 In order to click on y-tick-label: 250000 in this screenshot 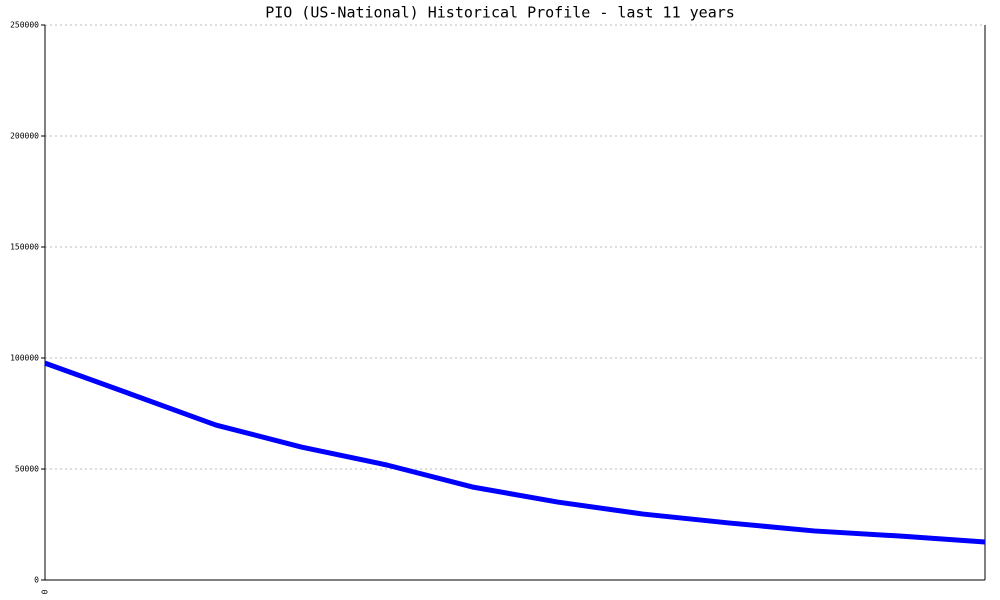, I will do `click(24, 25)`.